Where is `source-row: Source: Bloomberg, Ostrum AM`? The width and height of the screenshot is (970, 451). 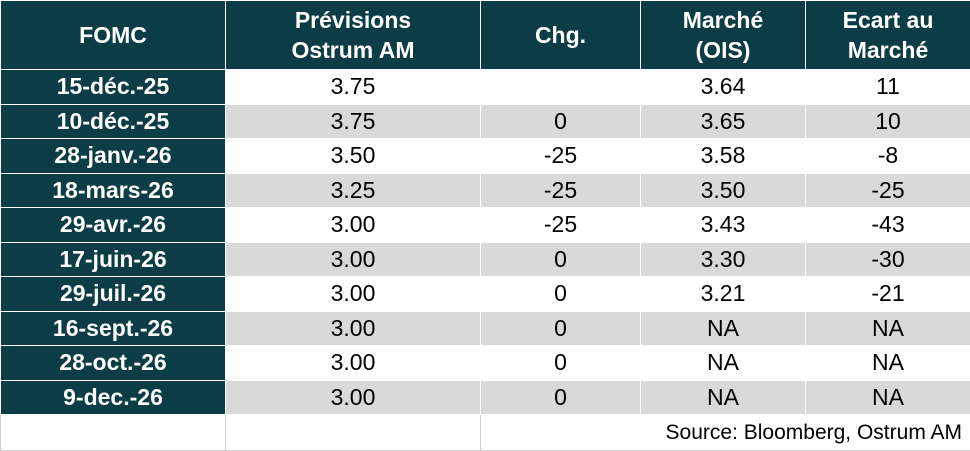 source-row: Source: Bloomberg, Ostrum AM is located at coordinates (485, 433).